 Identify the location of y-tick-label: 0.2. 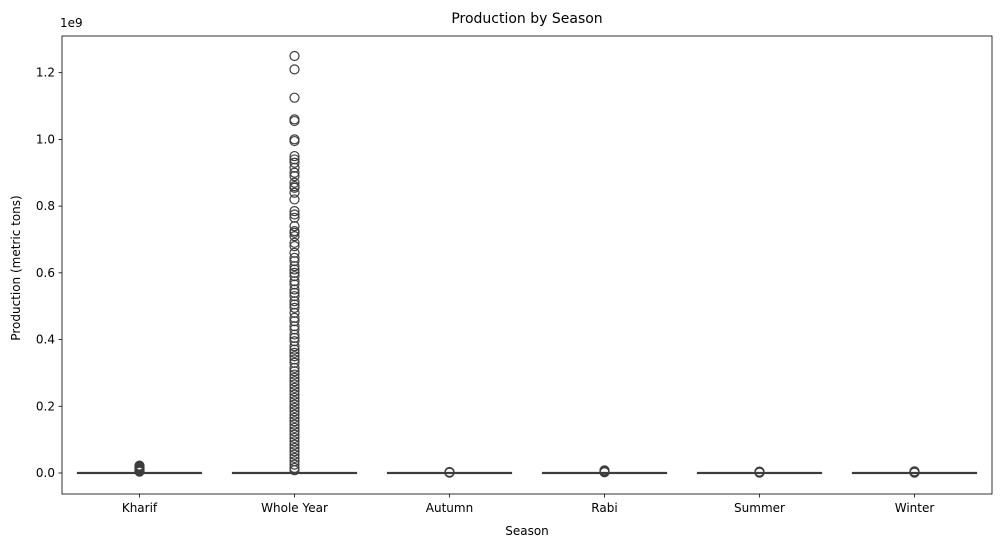
(45, 406).